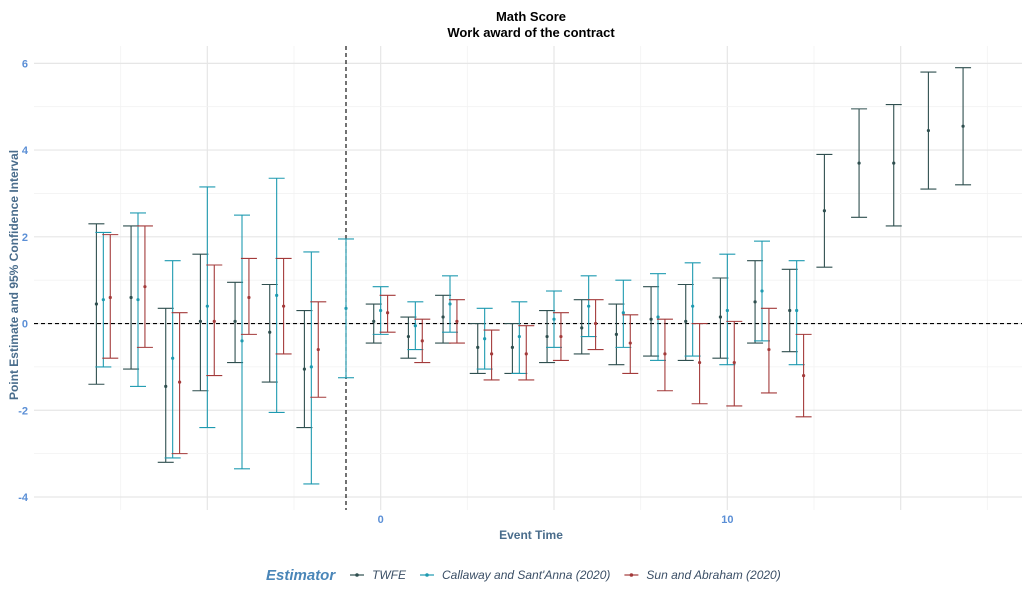 The width and height of the screenshot is (1030, 598). Describe the element at coordinates (25, 151) in the screenshot. I see `y-tick-label: 4` at that location.